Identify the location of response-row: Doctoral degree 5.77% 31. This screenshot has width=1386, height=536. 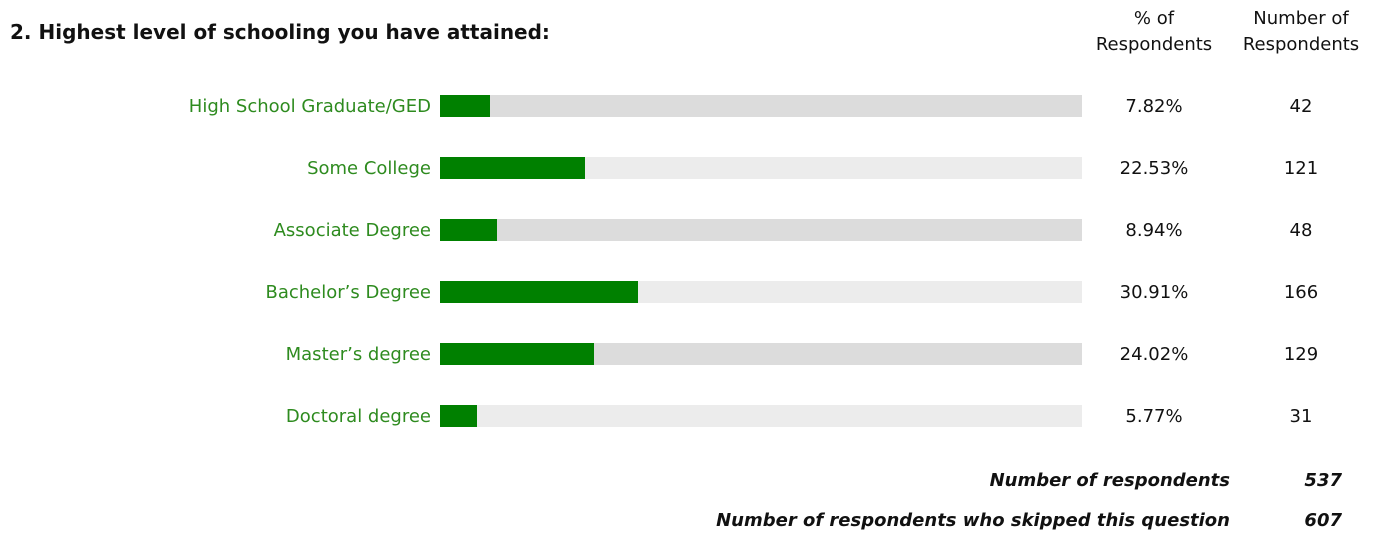
(693, 417).